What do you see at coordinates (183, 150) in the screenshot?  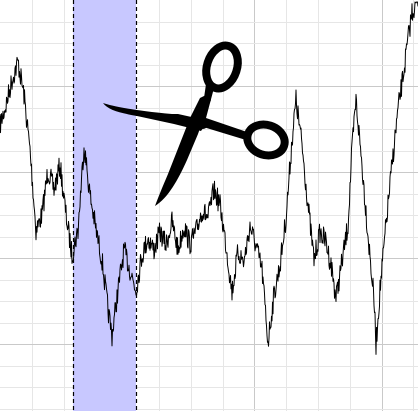 I see `scissors-blade-upper` at bounding box center [183, 150].